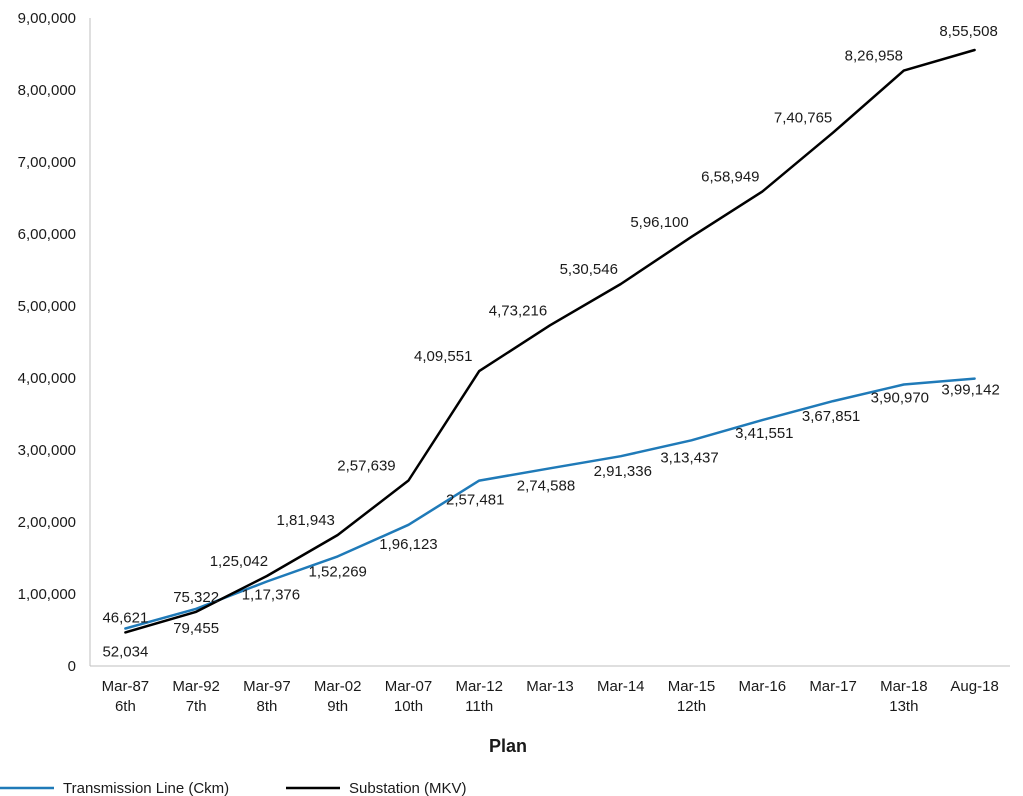 The height and width of the screenshot is (796, 1023). What do you see at coordinates (47, 594) in the screenshot?
I see `y-tick-label: 1,00,000` at bounding box center [47, 594].